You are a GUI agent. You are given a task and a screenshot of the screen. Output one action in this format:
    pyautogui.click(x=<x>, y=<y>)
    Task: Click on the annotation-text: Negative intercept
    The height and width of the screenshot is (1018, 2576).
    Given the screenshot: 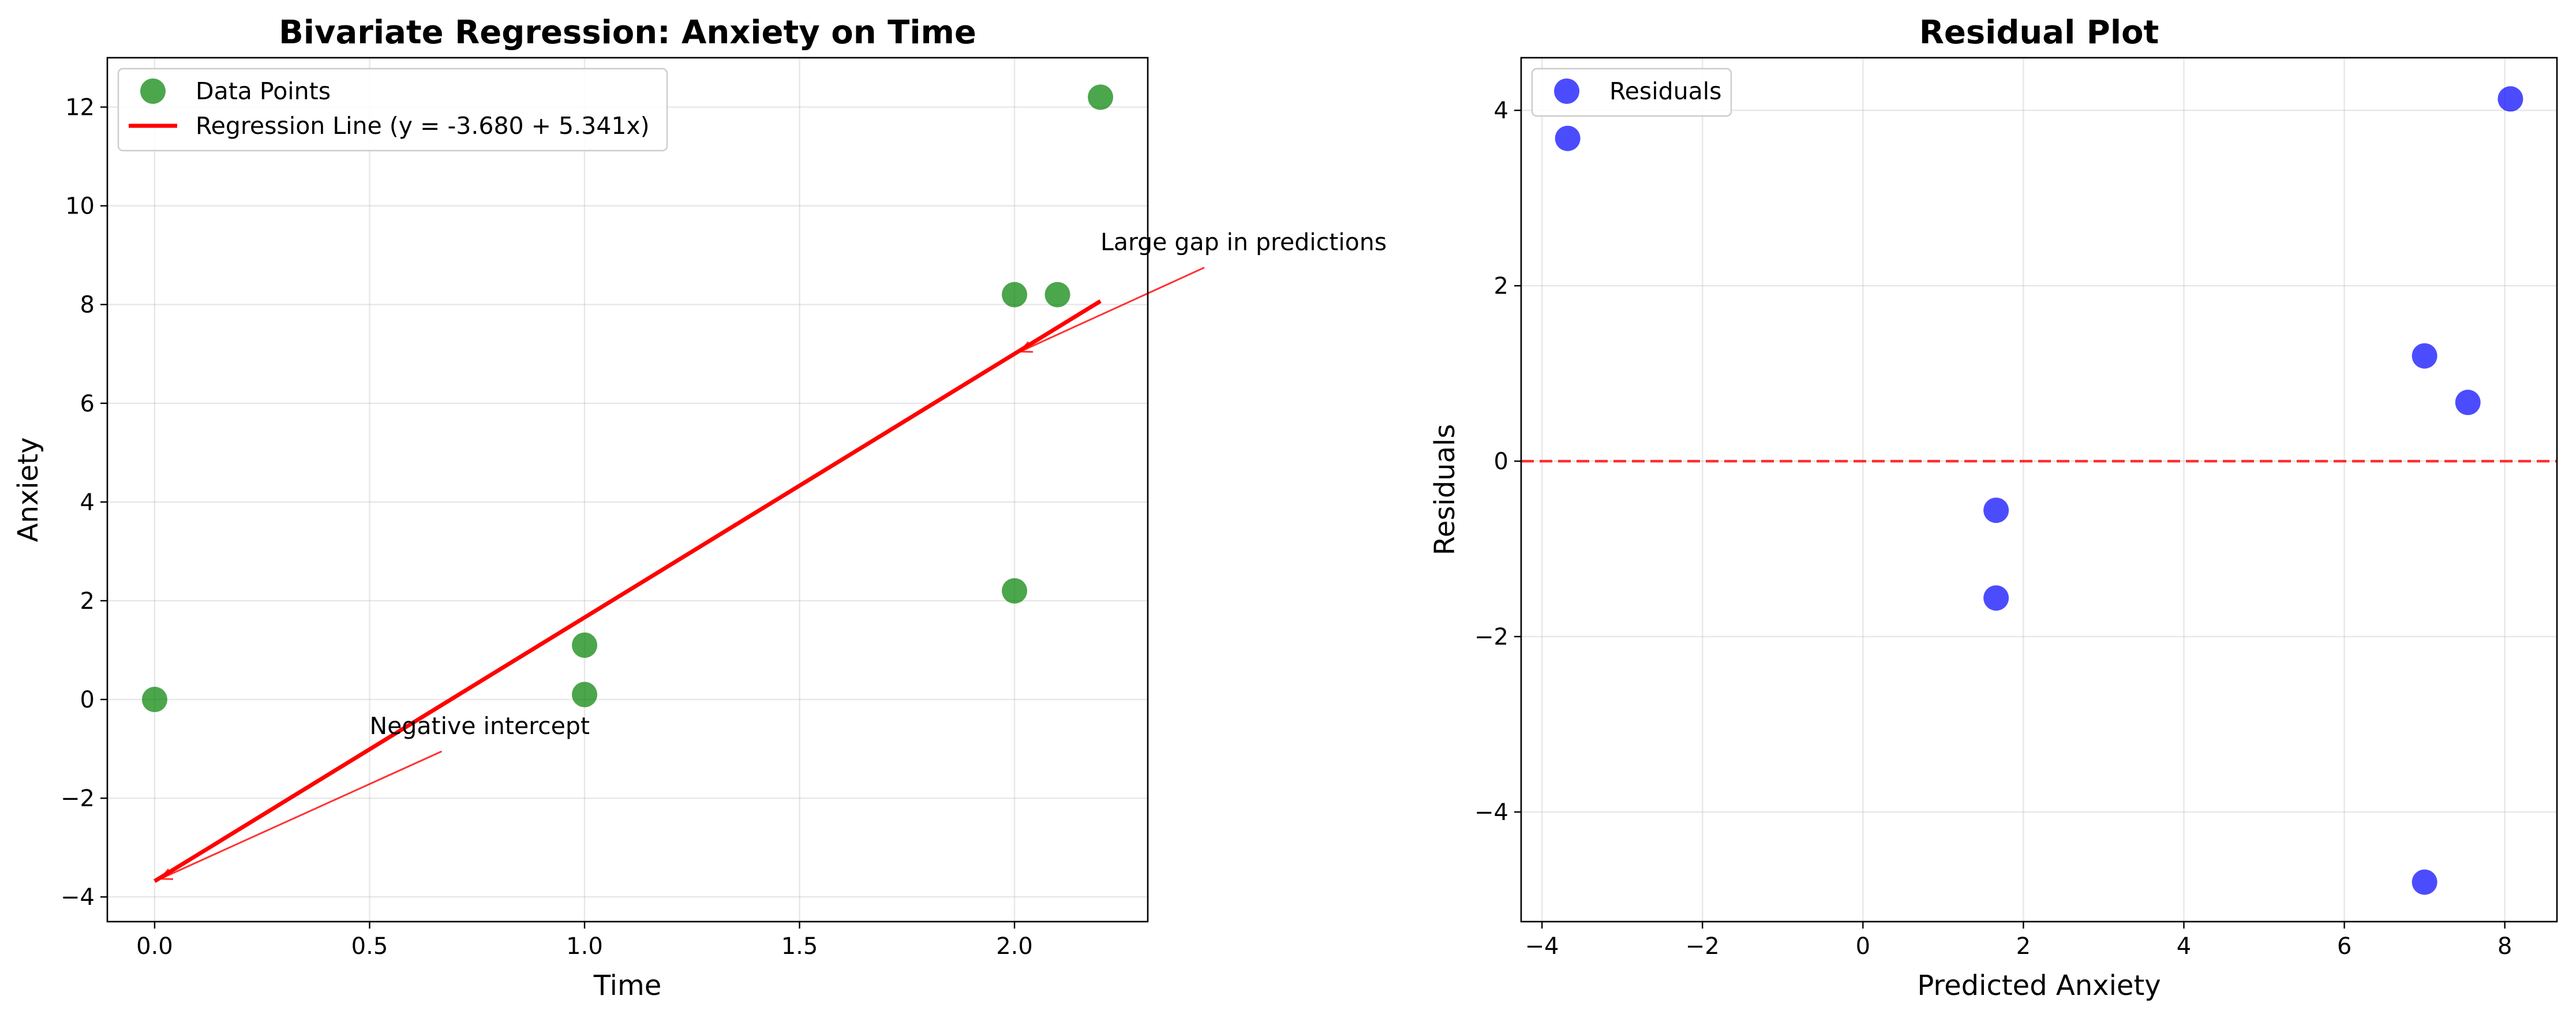 What is the action you would take?
    pyautogui.click(x=479, y=726)
    